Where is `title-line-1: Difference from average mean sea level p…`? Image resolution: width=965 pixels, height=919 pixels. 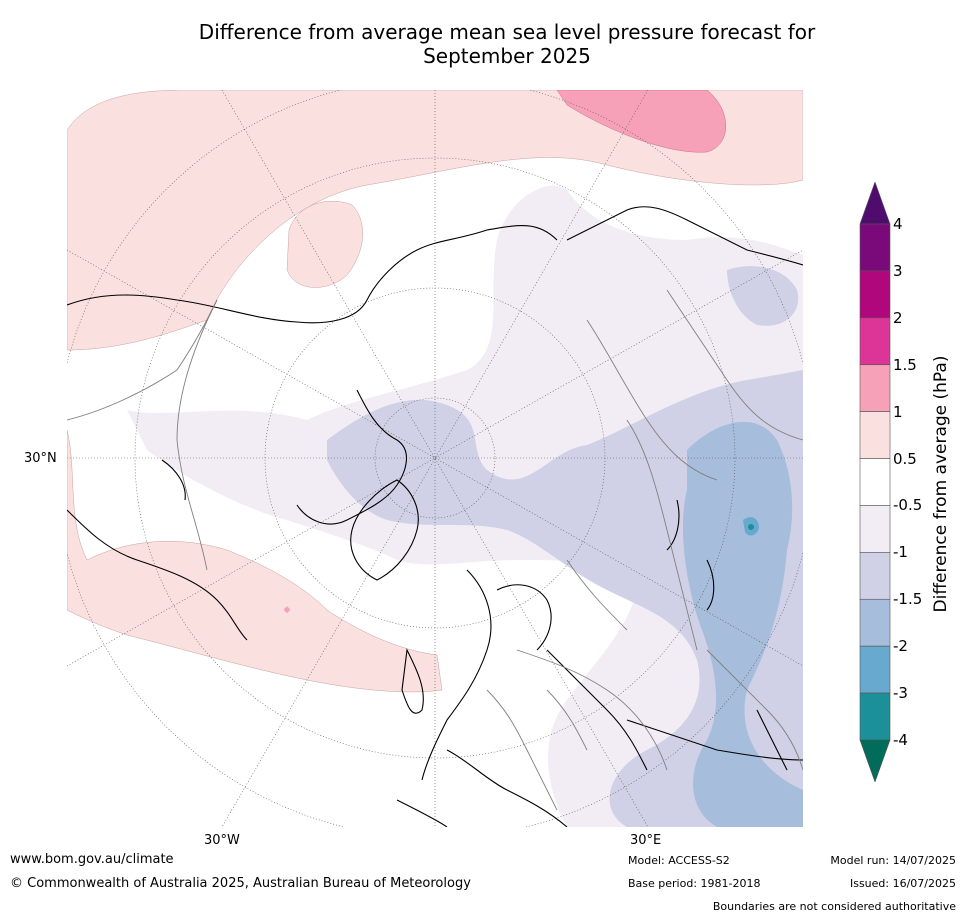 title-line-1: Difference from average mean sea level p… is located at coordinates (507, 32).